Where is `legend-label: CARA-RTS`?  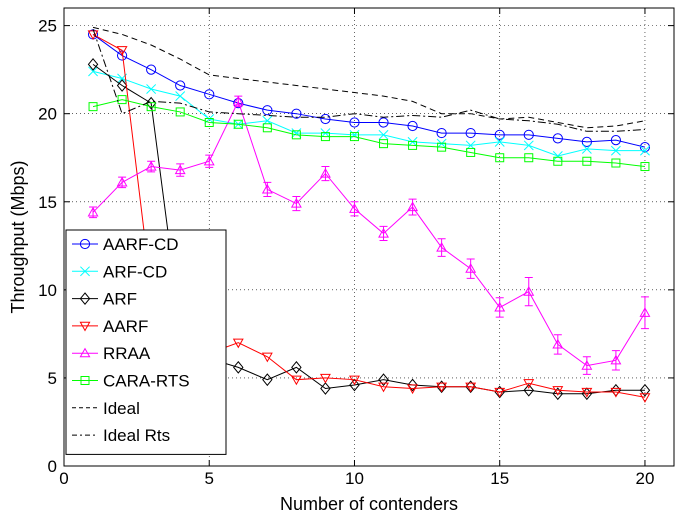
legend-label: CARA-RTS is located at coordinates (146, 381).